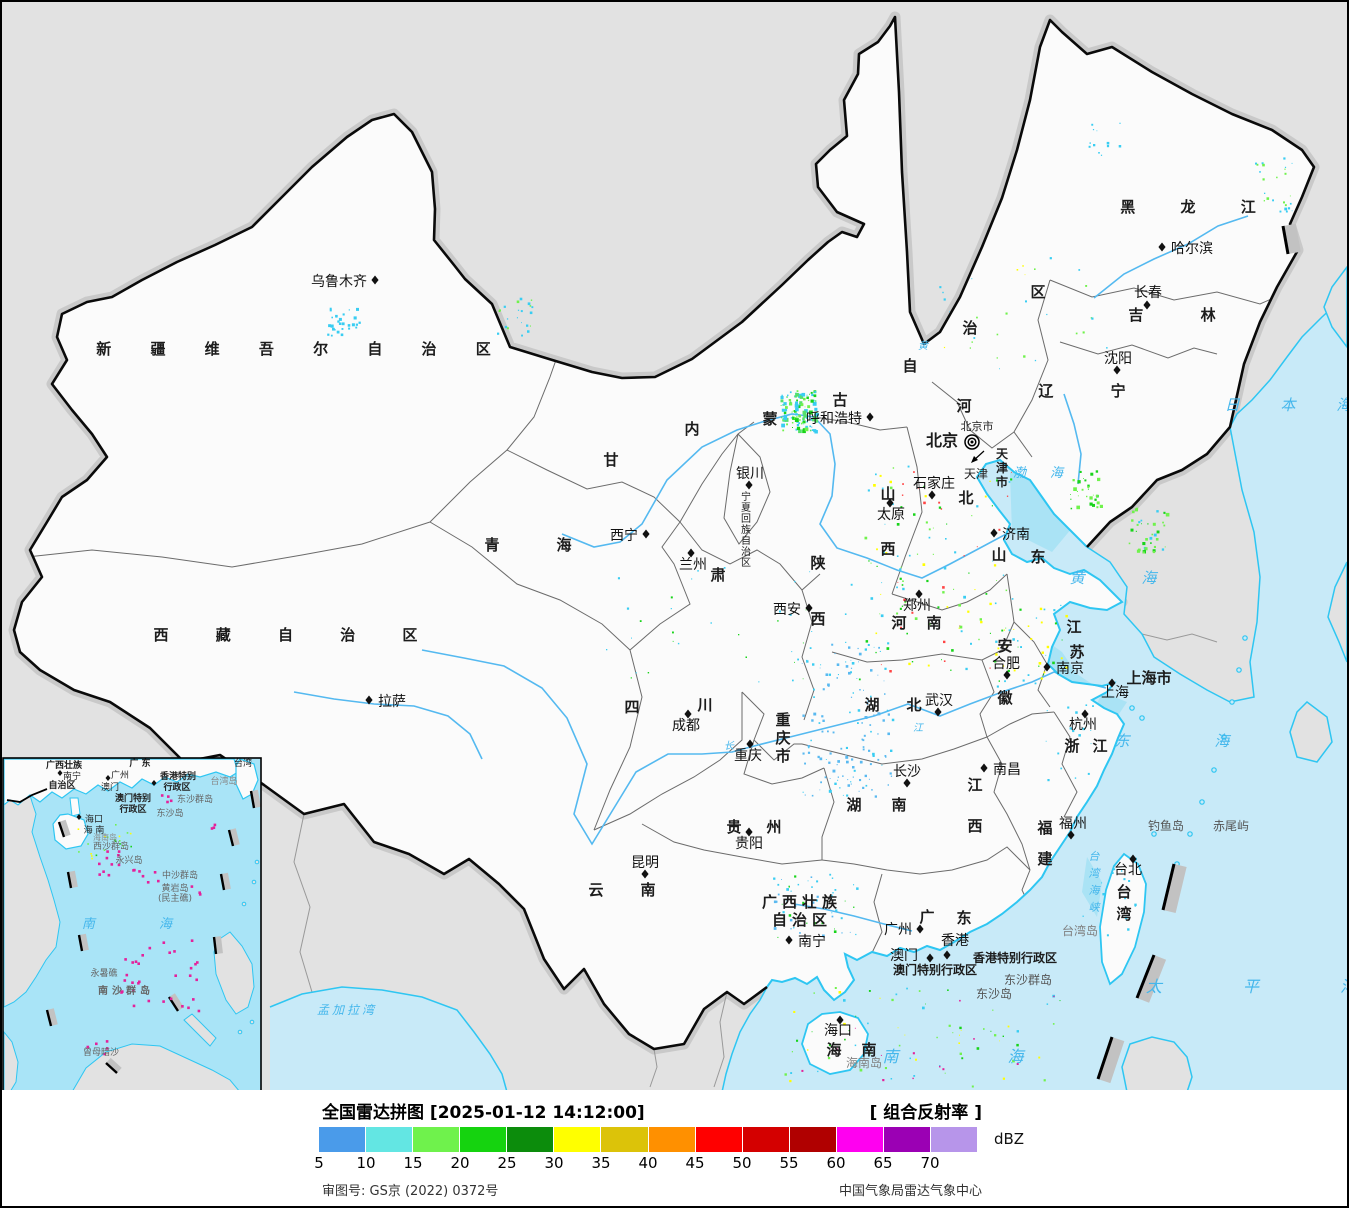 The height and width of the screenshot is (1208, 1349). Describe the element at coordinates (114, 840) in the screenshot. I see `inset-echo-dot` at that location.